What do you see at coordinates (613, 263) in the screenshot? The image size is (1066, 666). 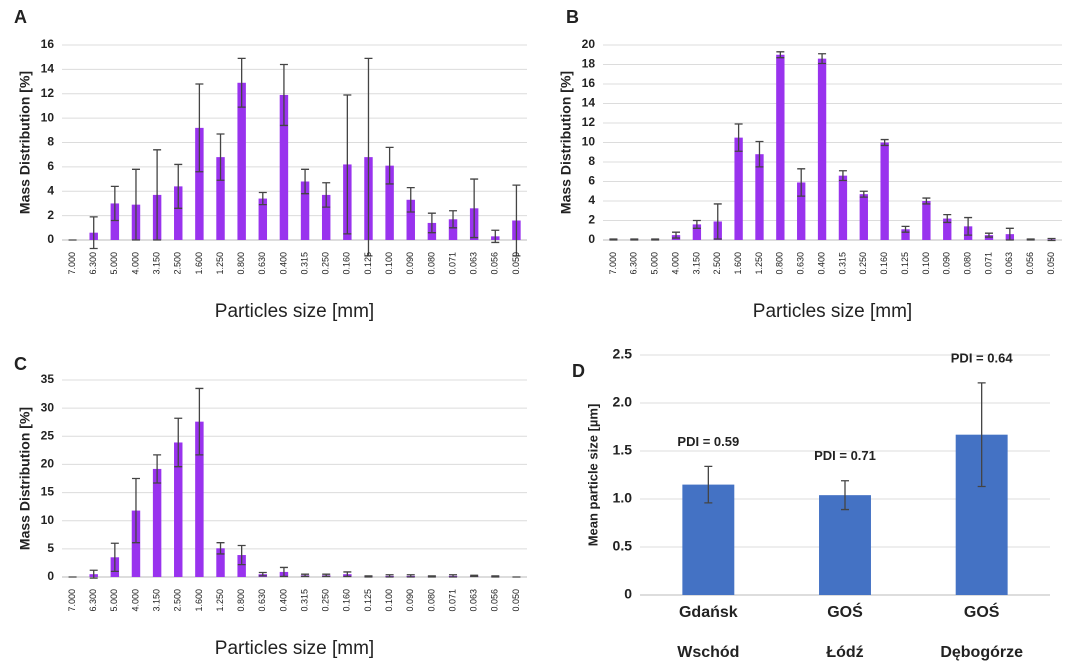 I see `x-tick-label: 7.000` at bounding box center [613, 263].